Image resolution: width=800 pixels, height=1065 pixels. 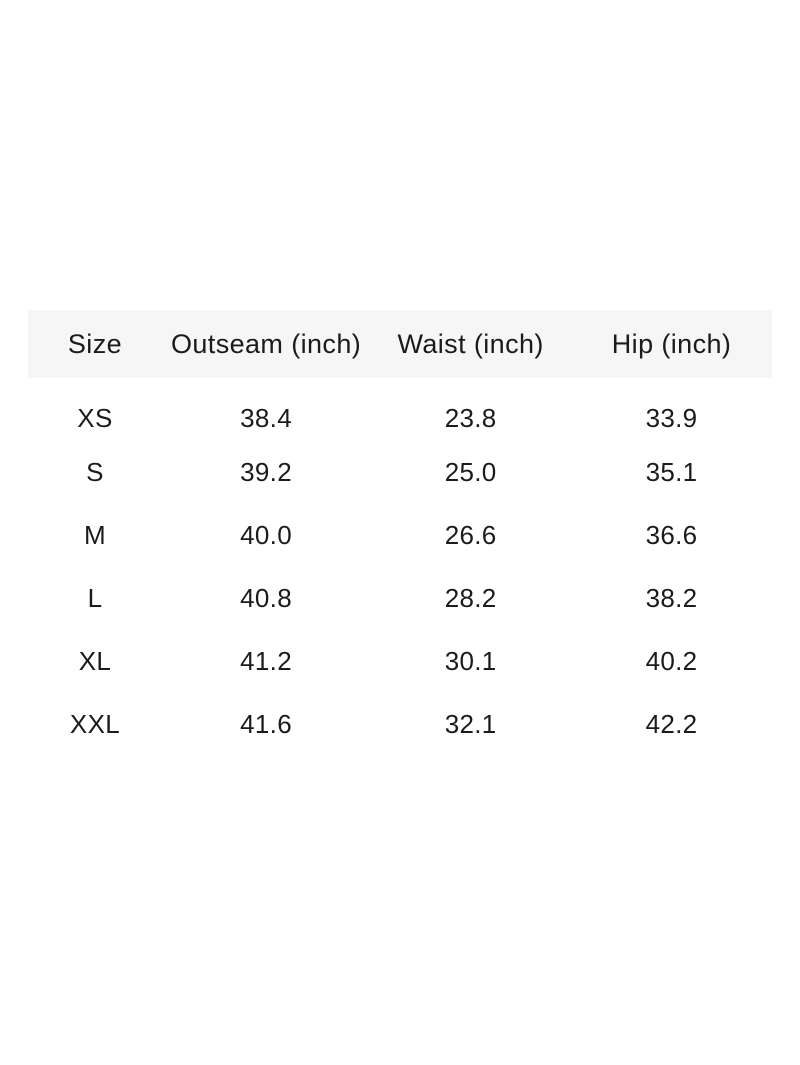 I want to click on cell-waist: 30.1, so click(x=470, y=661).